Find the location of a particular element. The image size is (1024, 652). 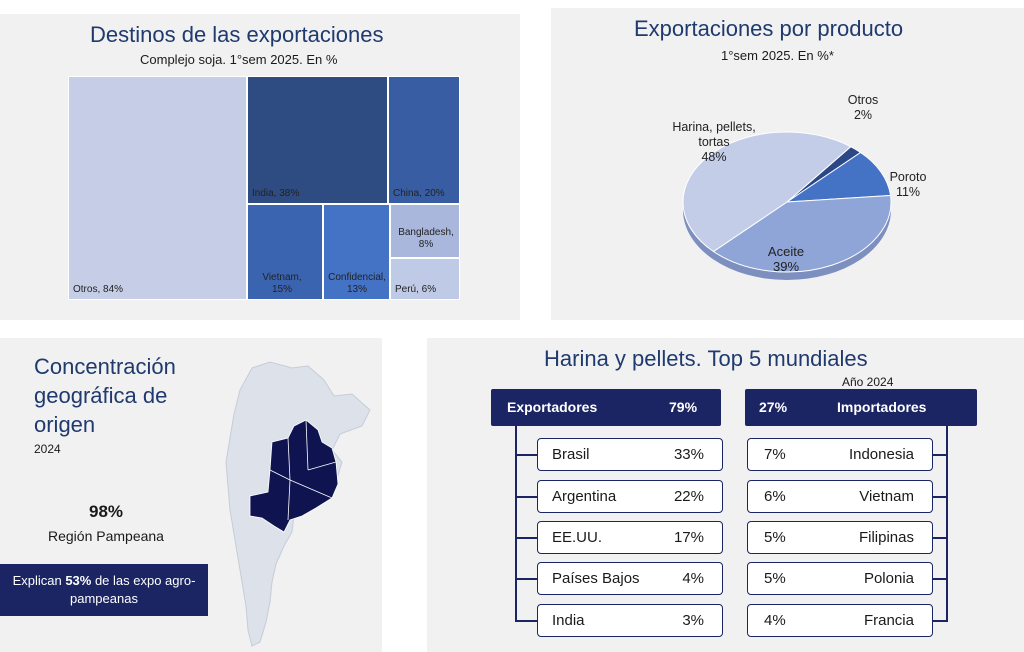

pie-label-name: Poroto is located at coordinates (908, 177).